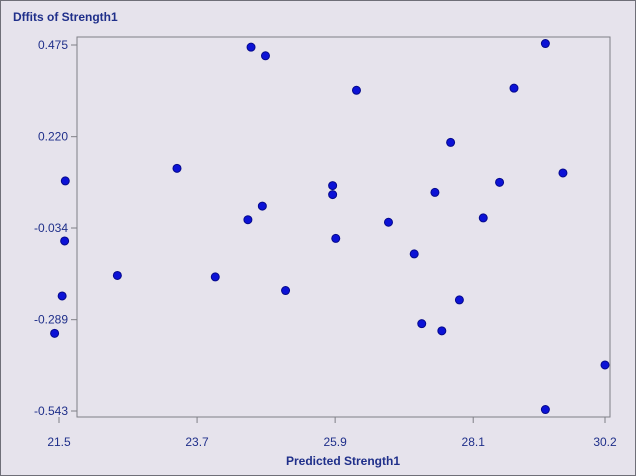 Image resolution: width=636 pixels, height=476 pixels. I want to click on x-tick-label-3: 28.1, so click(474, 442).